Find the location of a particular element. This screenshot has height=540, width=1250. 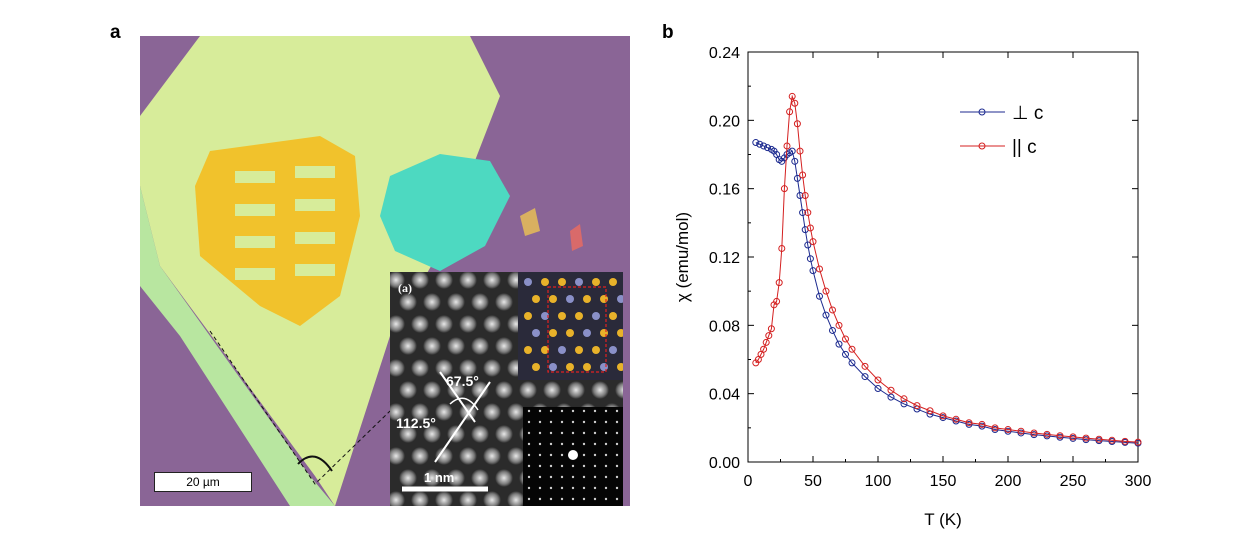

x-tick-label: 150 is located at coordinates (943, 481).